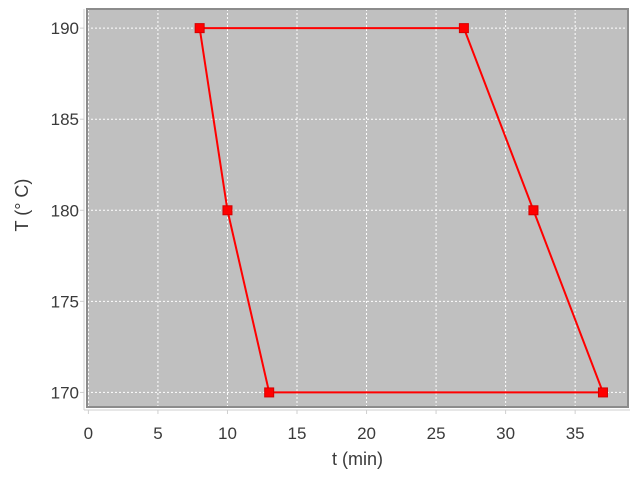 This screenshot has height=480, width=640. What do you see at coordinates (227, 433) in the screenshot?
I see `x-tick-label: 10` at bounding box center [227, 433].